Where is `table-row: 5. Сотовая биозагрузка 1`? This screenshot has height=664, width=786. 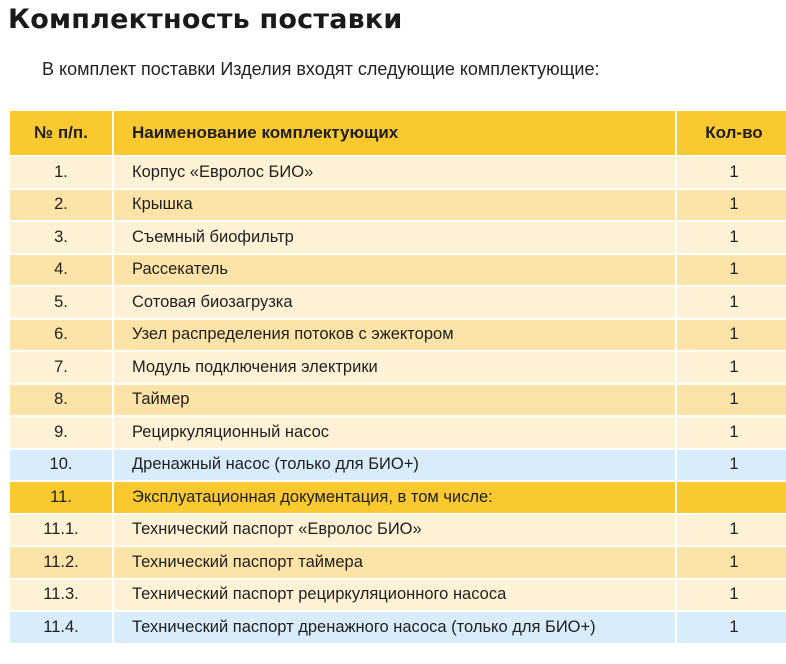
table-row: 5. Сотовая биозагрузка 1 is located at coordinates (398, 302).